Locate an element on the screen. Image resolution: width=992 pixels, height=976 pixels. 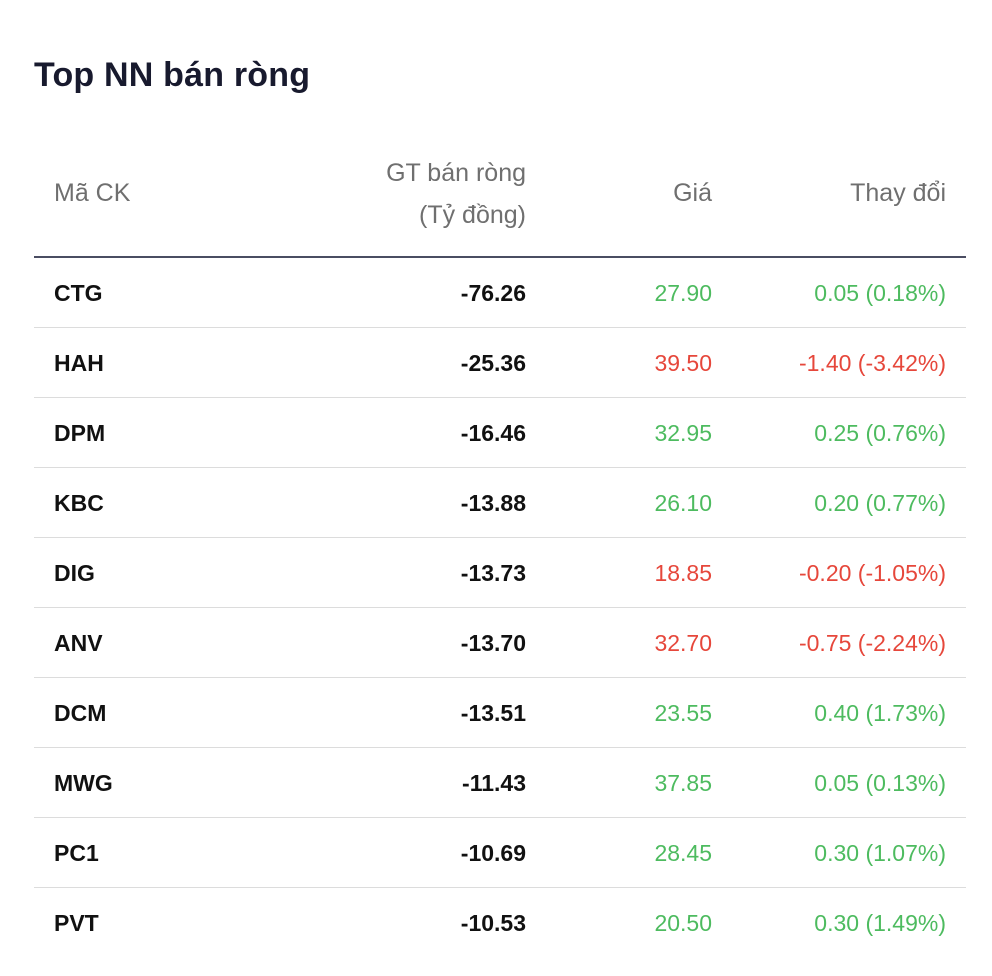
table-row: KBC -13.88 26.10 0.20 (0.77%) is located at coordinates (500, 503).